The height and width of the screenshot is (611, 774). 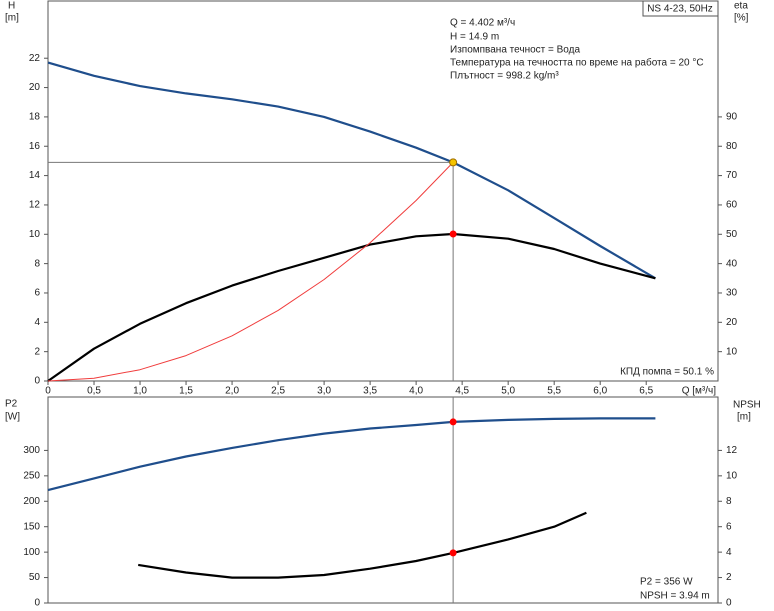 I want to click on y2-tick-label: 12, so click(x=732, y=450).